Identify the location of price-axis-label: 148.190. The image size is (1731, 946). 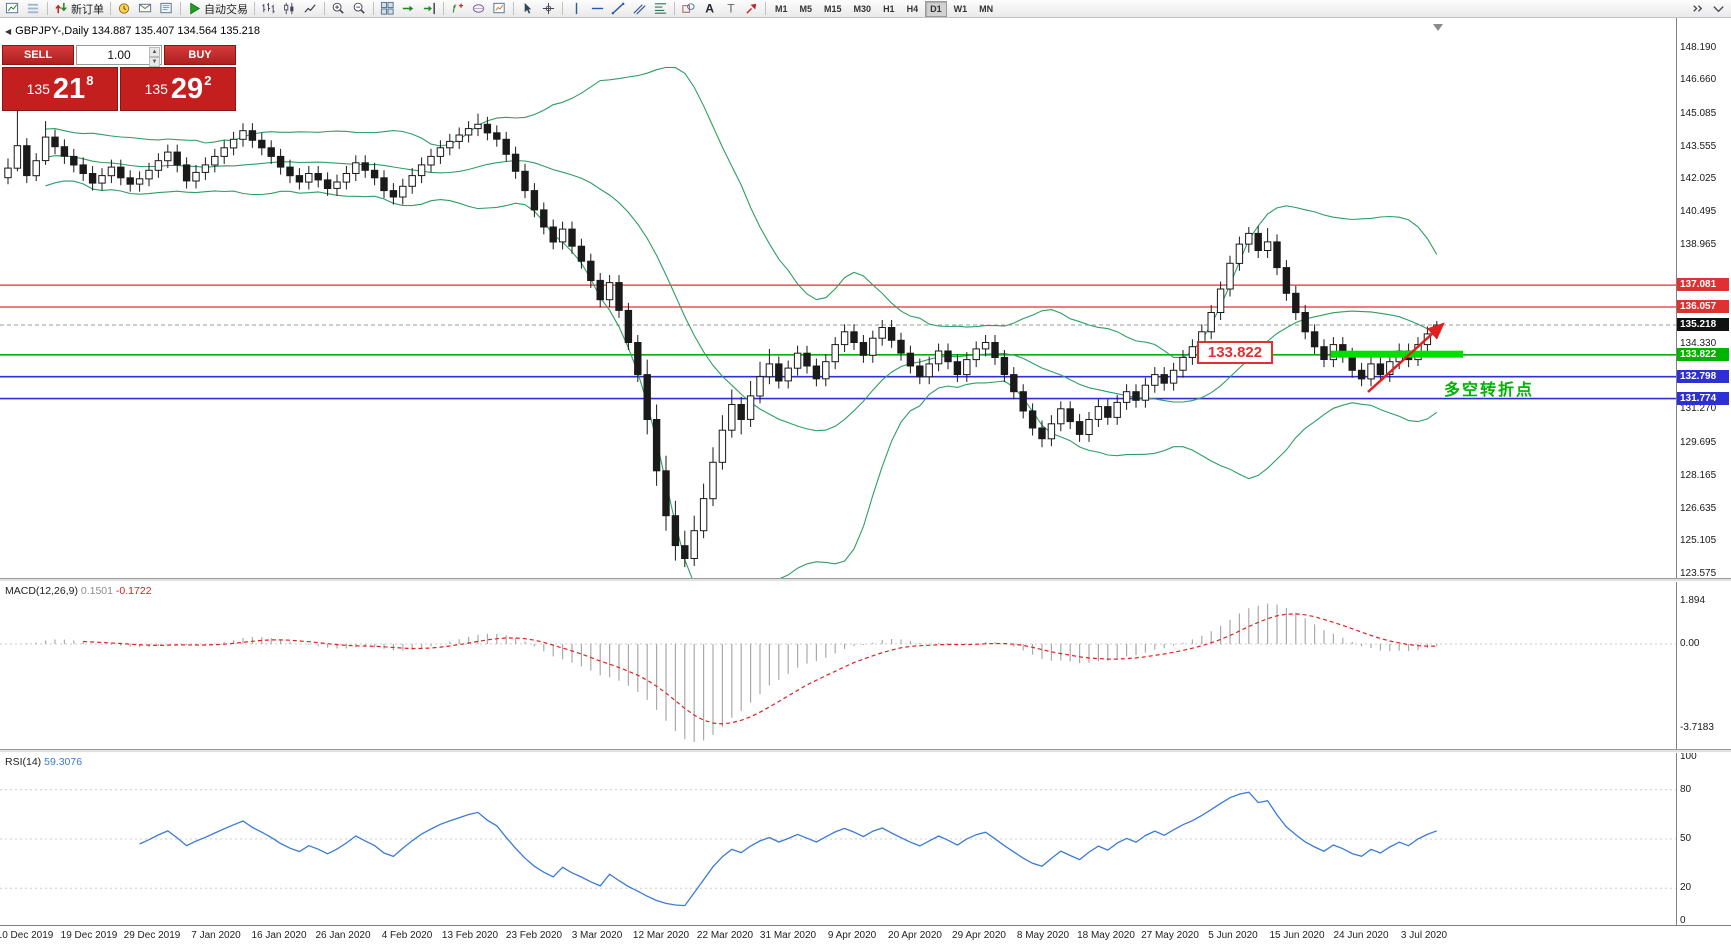
(1698, 47).